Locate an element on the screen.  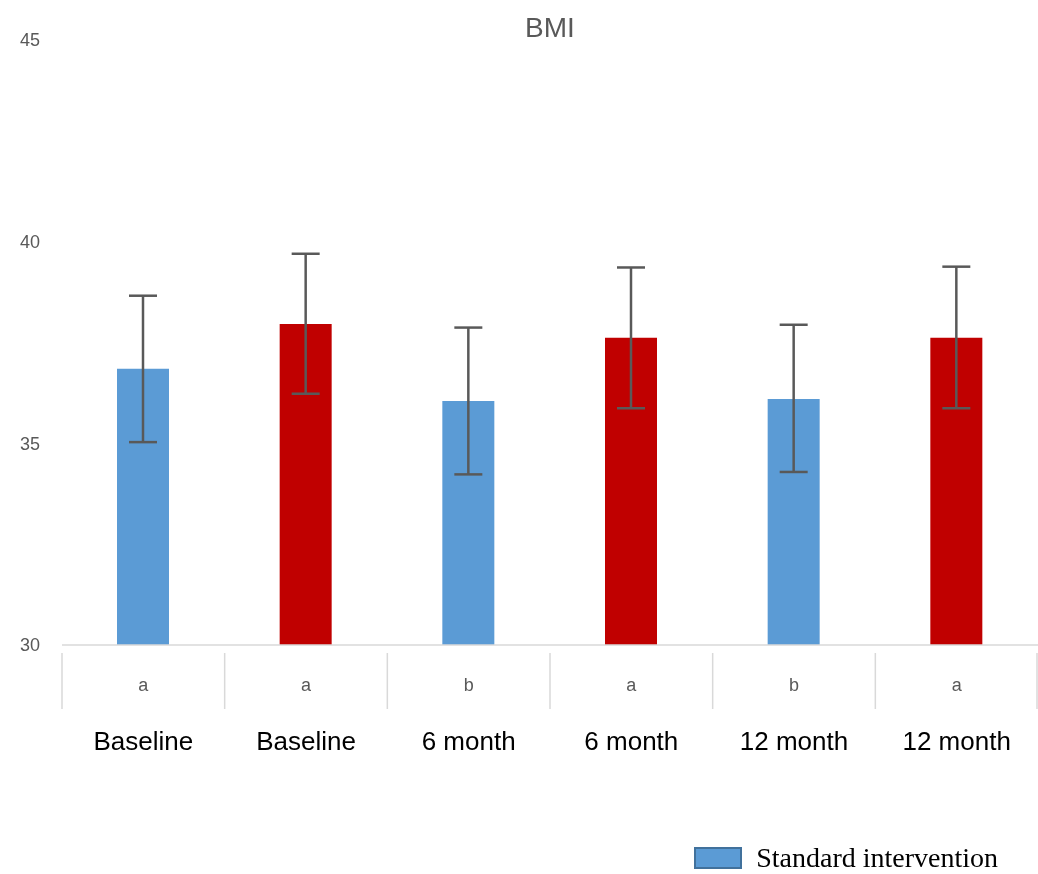
legend-label: Standard intervention is located at coordinates (877, 858).